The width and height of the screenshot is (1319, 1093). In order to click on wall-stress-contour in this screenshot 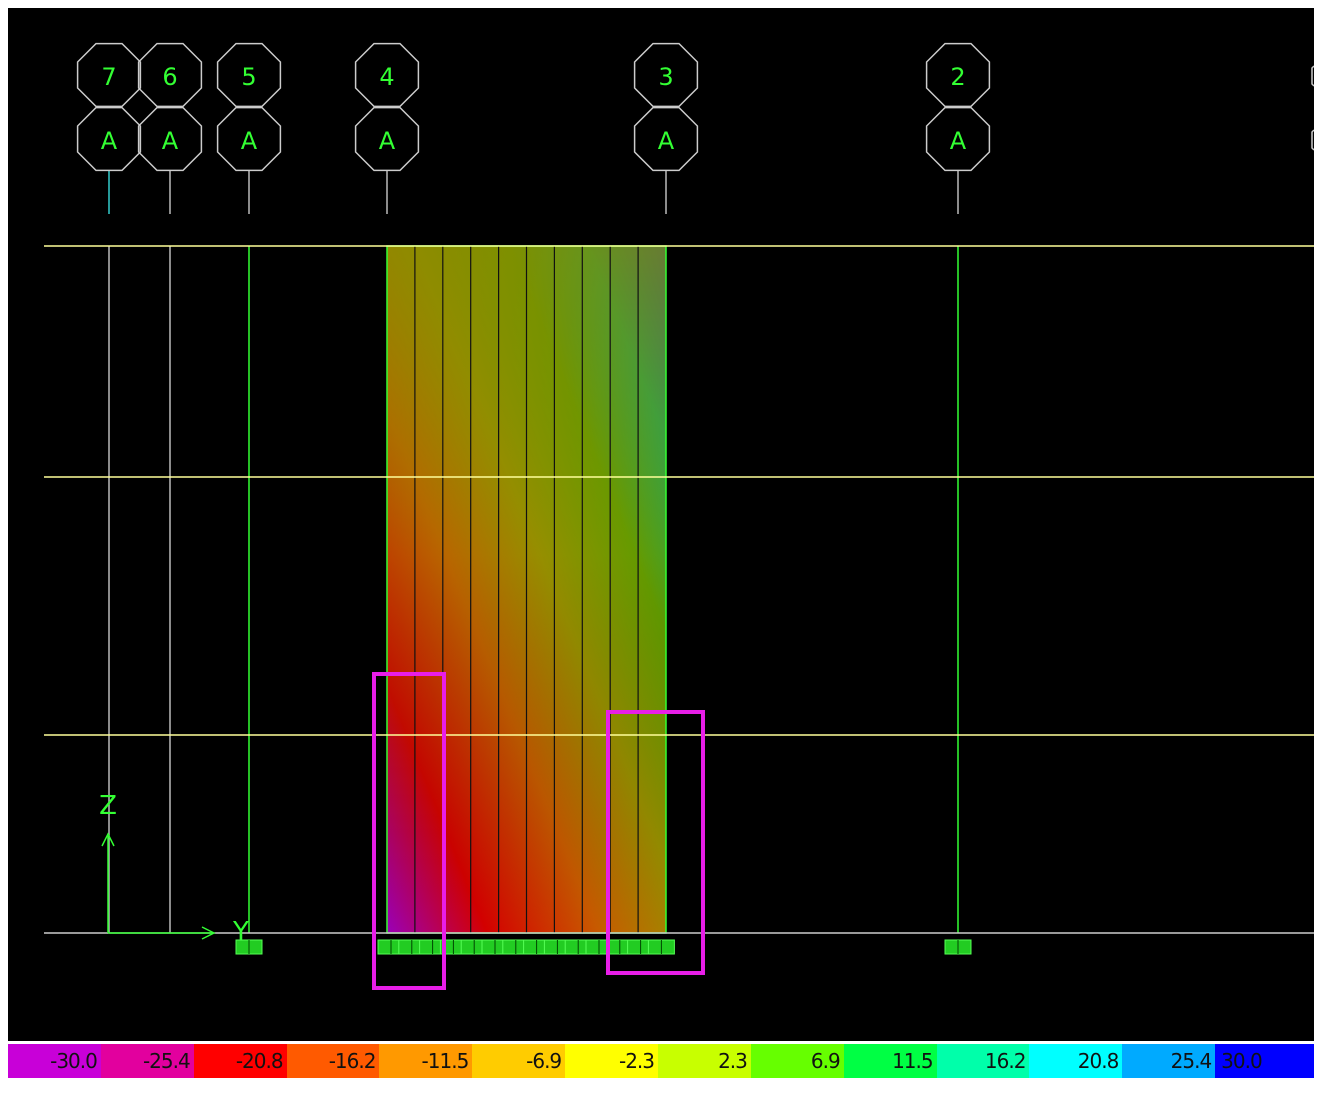, I will do `click(526, 589)`.